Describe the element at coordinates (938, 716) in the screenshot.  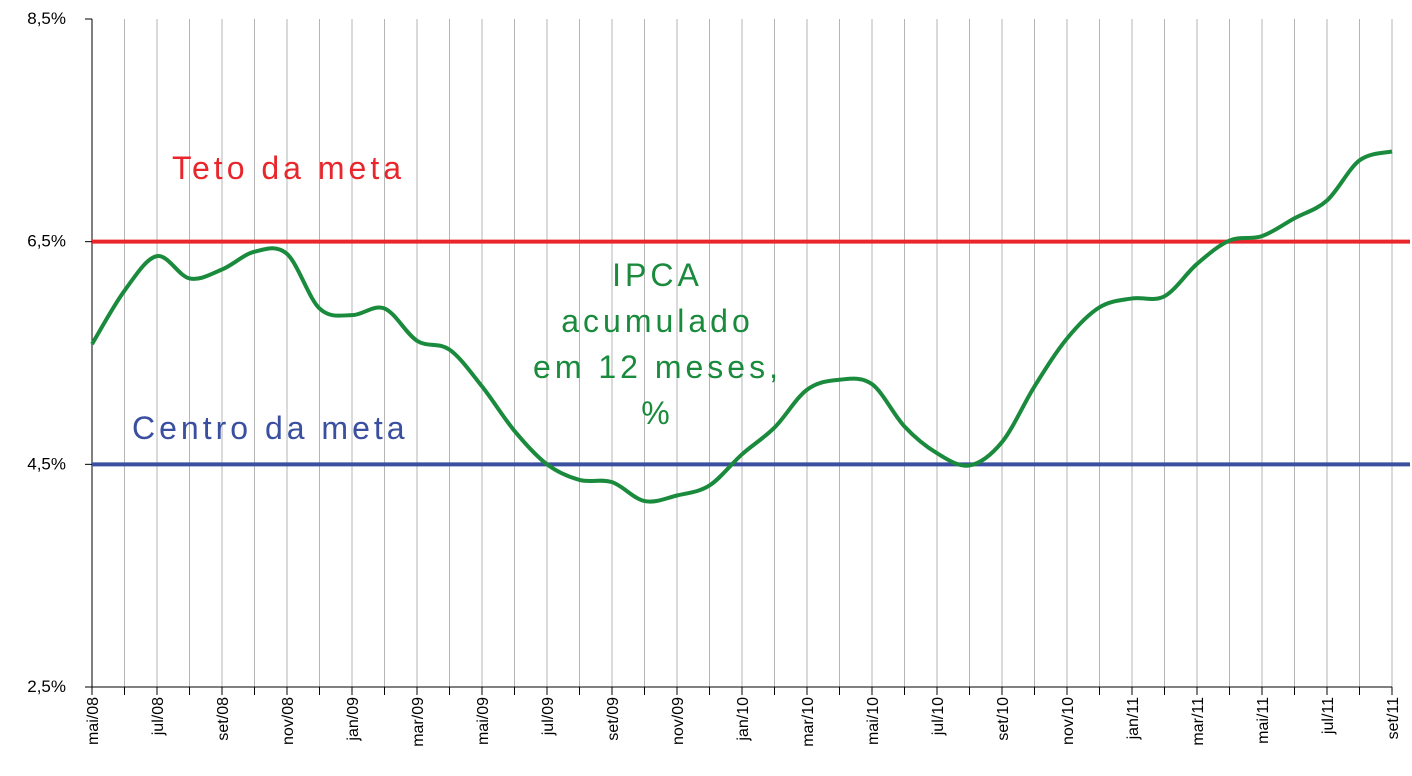
I see `x-tick-label: jul/10` at that location.